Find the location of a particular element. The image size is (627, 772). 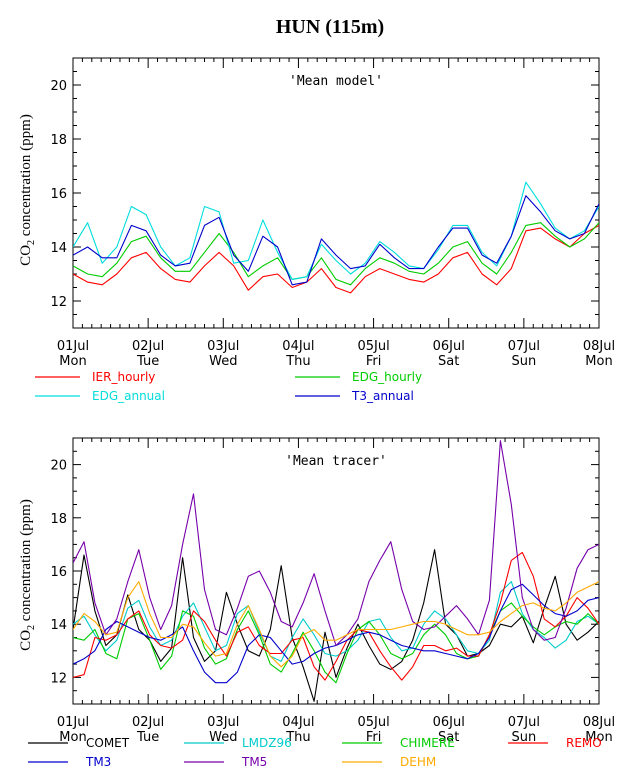

legend-mean-model: IER_hourly EDG_hourly EDG_annual T3_annual is located at coordinates (228, 386).